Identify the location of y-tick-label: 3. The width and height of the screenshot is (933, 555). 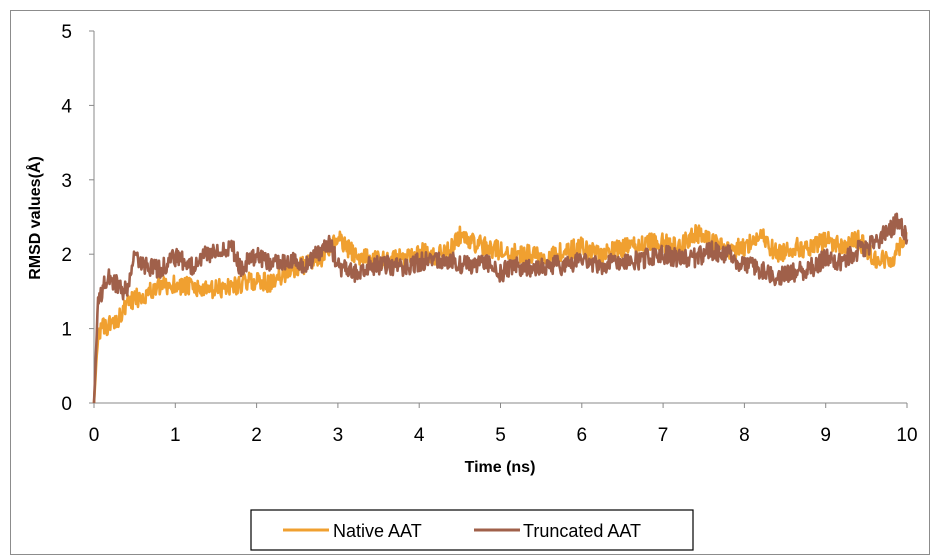
(66, 181).